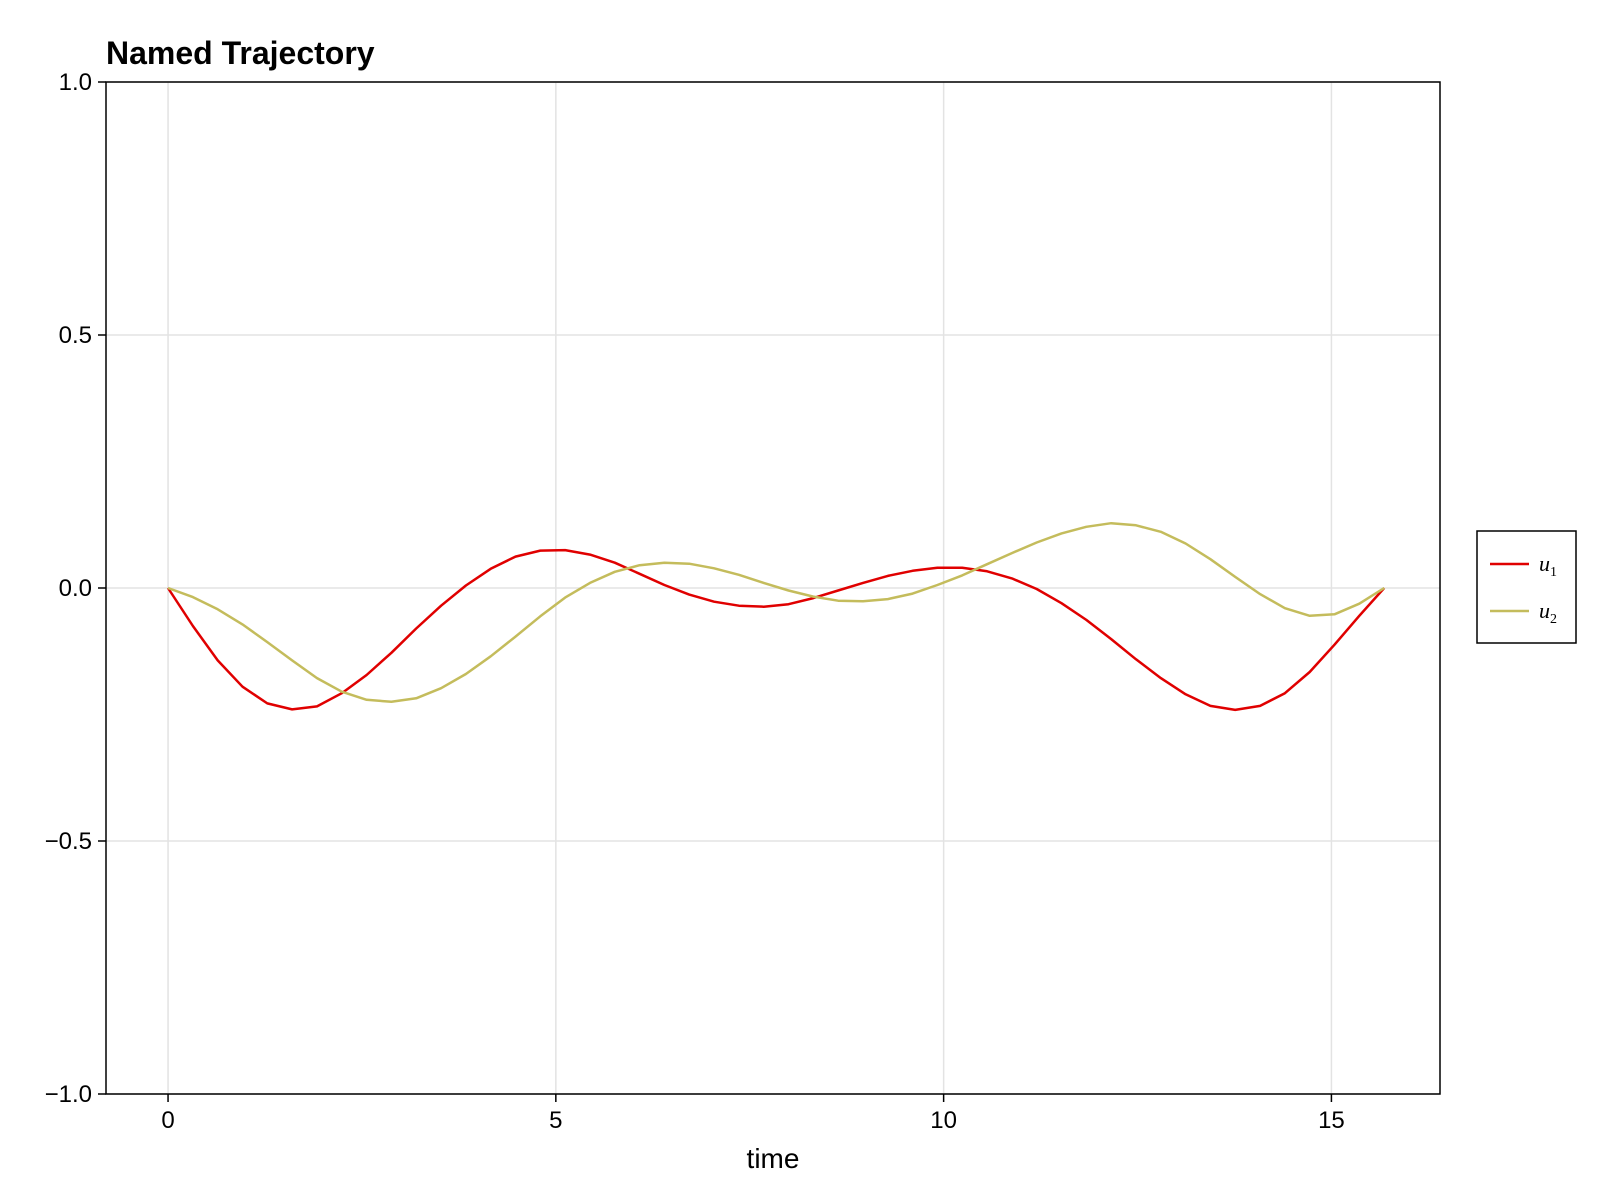 The height and width of the screenshot is (1200, 1600). What do you see at coordinates (68, 1094) in the screenshot?
I see `y-tick-label-0: −1.0` at bounding box center [68, 1094].